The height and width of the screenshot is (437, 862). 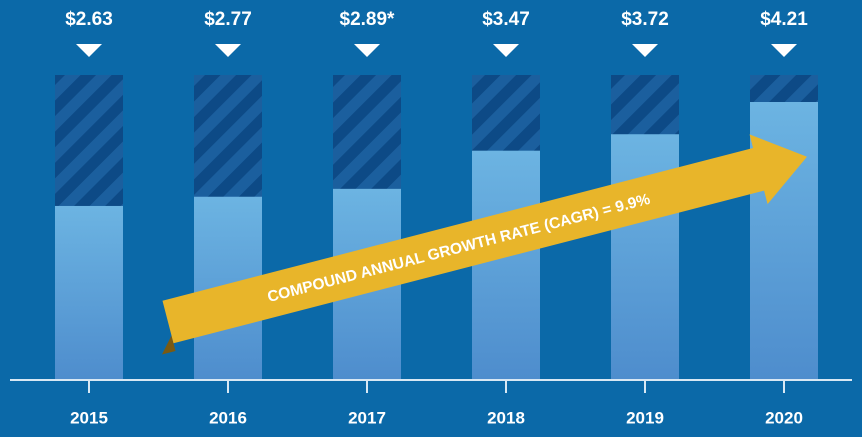 I want to click on x-tick-label: 2015, so click(x=89, y=417).